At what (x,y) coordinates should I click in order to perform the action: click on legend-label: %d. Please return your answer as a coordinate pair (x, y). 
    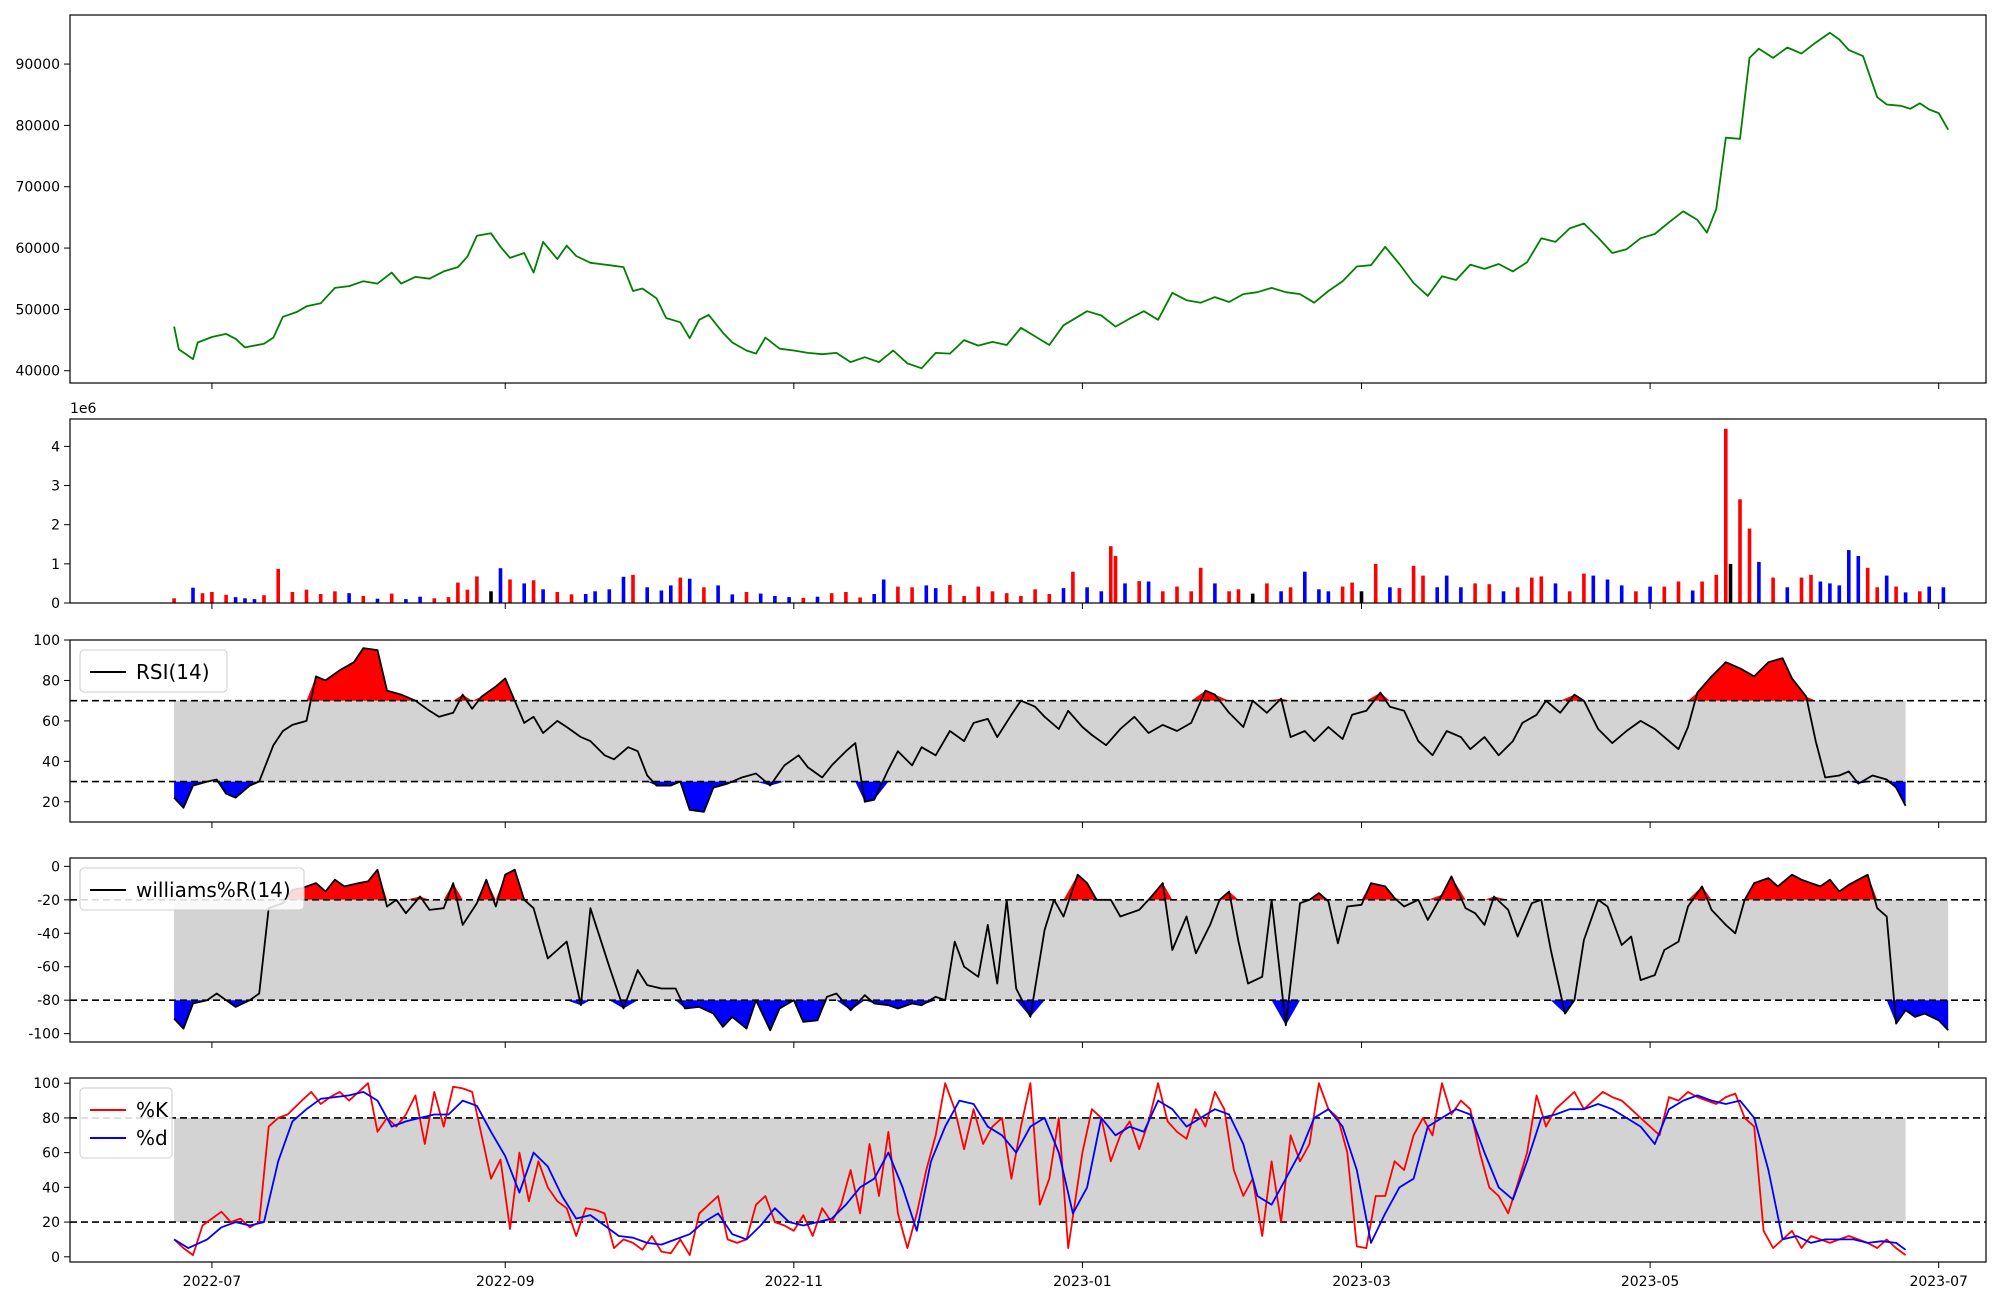
    Looking at the image, I should click on (152, 1138).